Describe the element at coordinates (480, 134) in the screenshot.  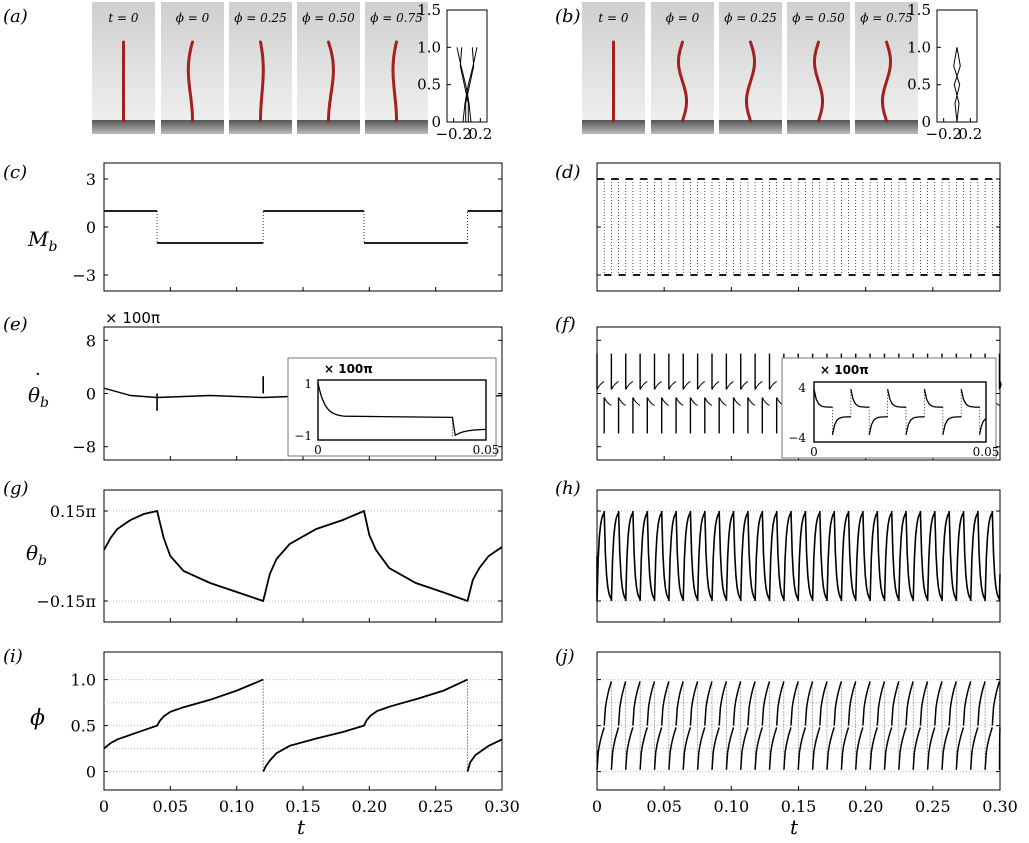
I see `xtick-label: 0.2` at that location.